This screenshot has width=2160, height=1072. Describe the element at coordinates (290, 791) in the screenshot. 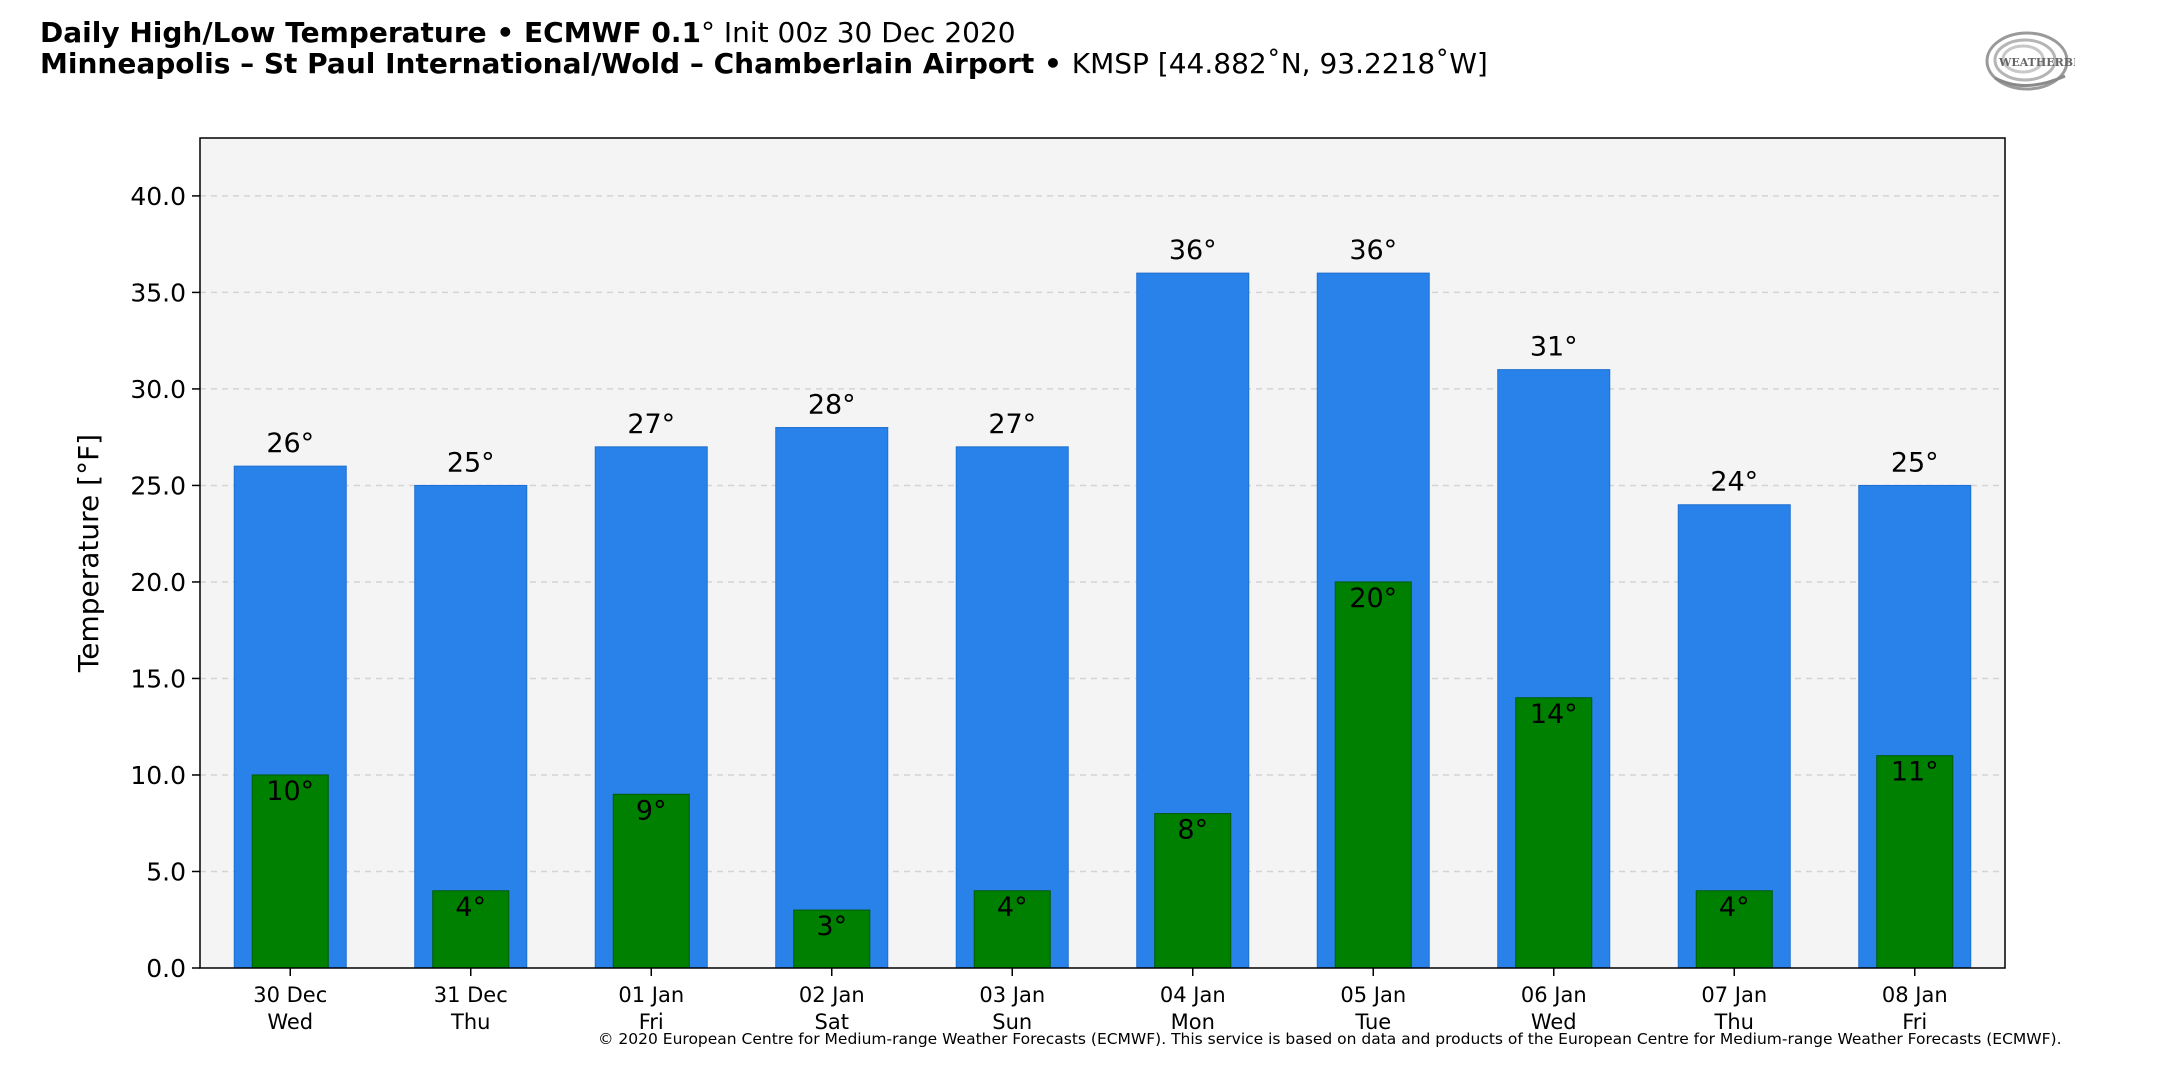

I see `low-value-label: 10°` at that location.